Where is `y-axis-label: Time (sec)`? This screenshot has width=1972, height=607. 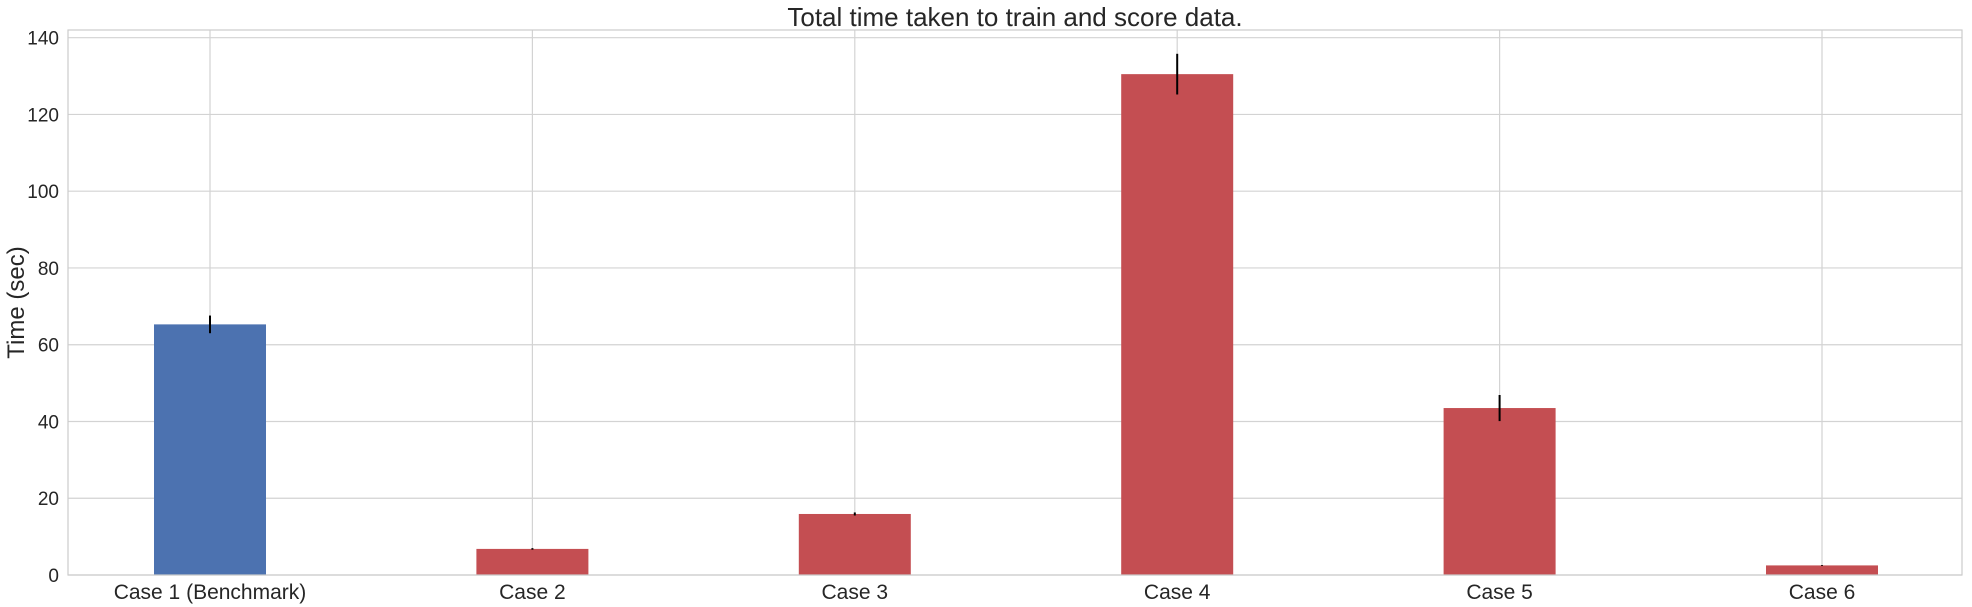
y-axis-label: Time (sec) is located at coordinates (16, 302).